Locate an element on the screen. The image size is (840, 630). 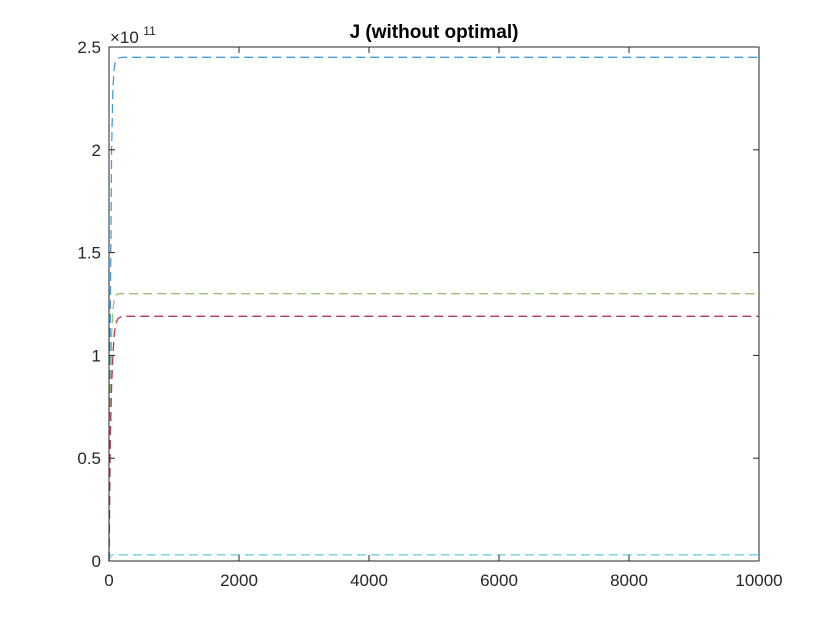
y-tick-label: 2 is located at coordinates (96, 150).